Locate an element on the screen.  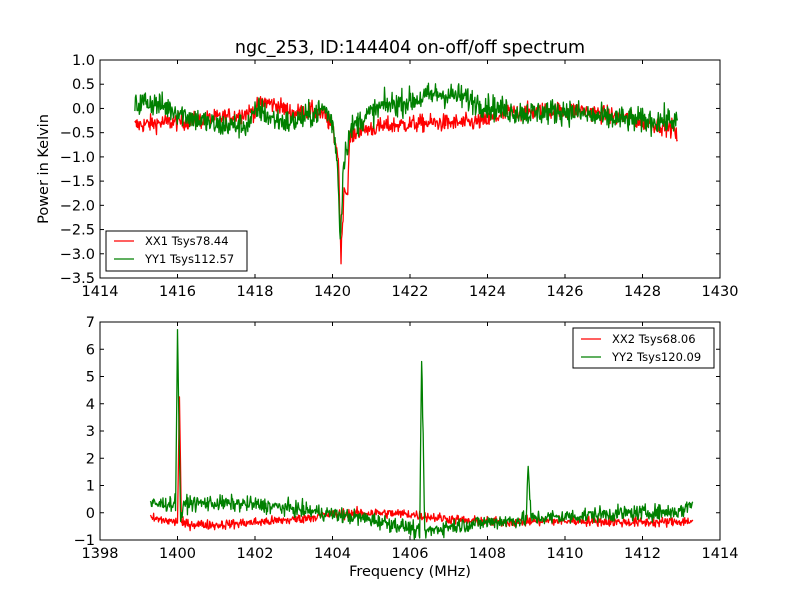
y-tick-label: 0.5 is located at coordinates (83, 85).